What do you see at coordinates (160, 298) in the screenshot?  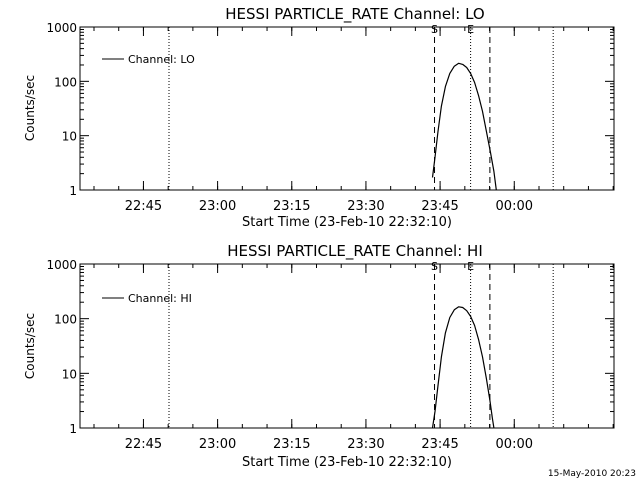 I see `legend-label: Channel: HI` at bounding box center [160, 298].